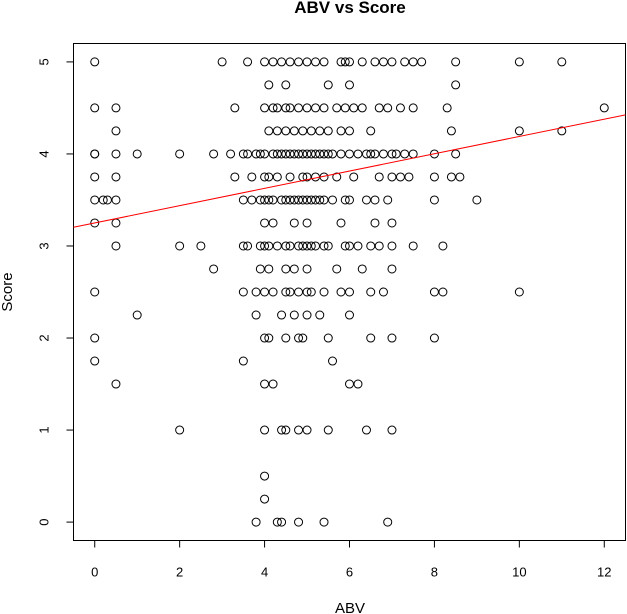 The height and width of the screenshot is (614, 627). What do you see at coordinates (44, 153) in the screenshot?
I see `y-tick-label: 4` at bounding box center [44, 153].